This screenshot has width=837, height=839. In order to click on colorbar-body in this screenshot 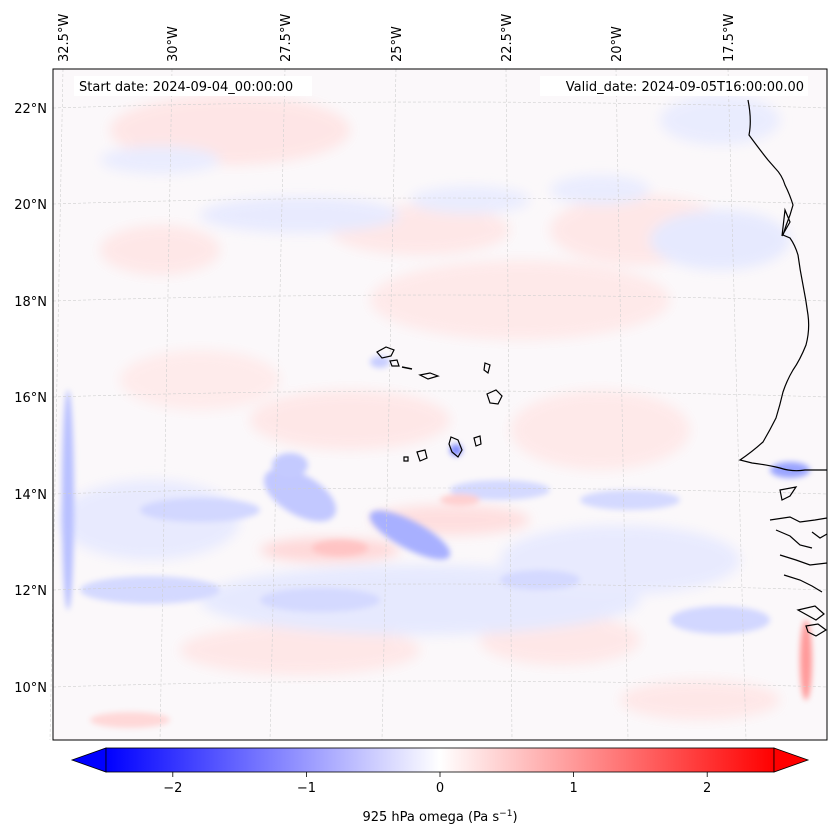, I will do `click(440, 760)`.